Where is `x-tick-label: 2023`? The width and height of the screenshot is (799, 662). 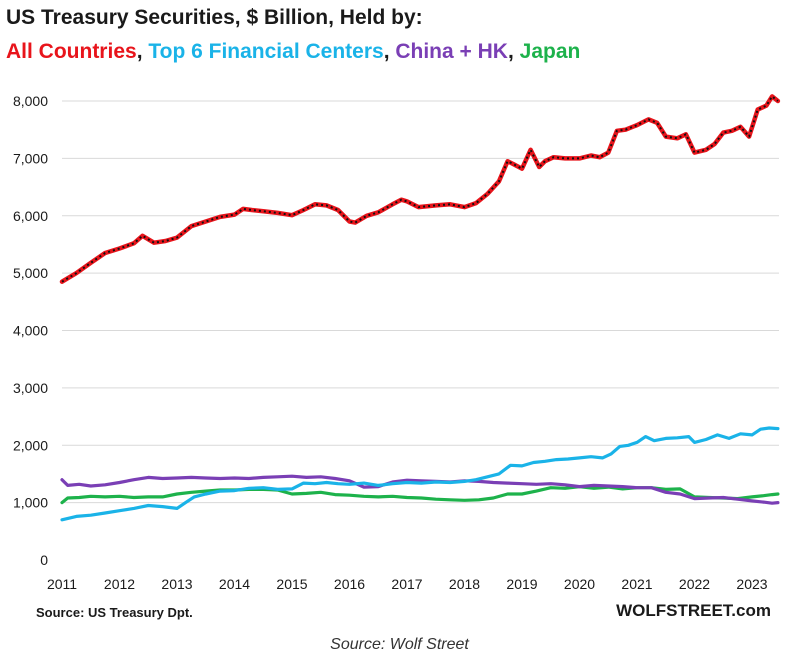 x-tick-label: 2023 is located at coordinates (751, 584).